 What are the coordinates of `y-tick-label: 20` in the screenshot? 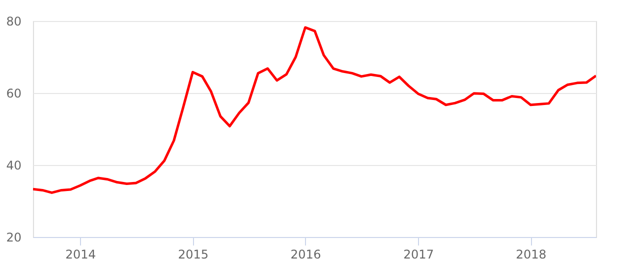 It's located at (14, 237).